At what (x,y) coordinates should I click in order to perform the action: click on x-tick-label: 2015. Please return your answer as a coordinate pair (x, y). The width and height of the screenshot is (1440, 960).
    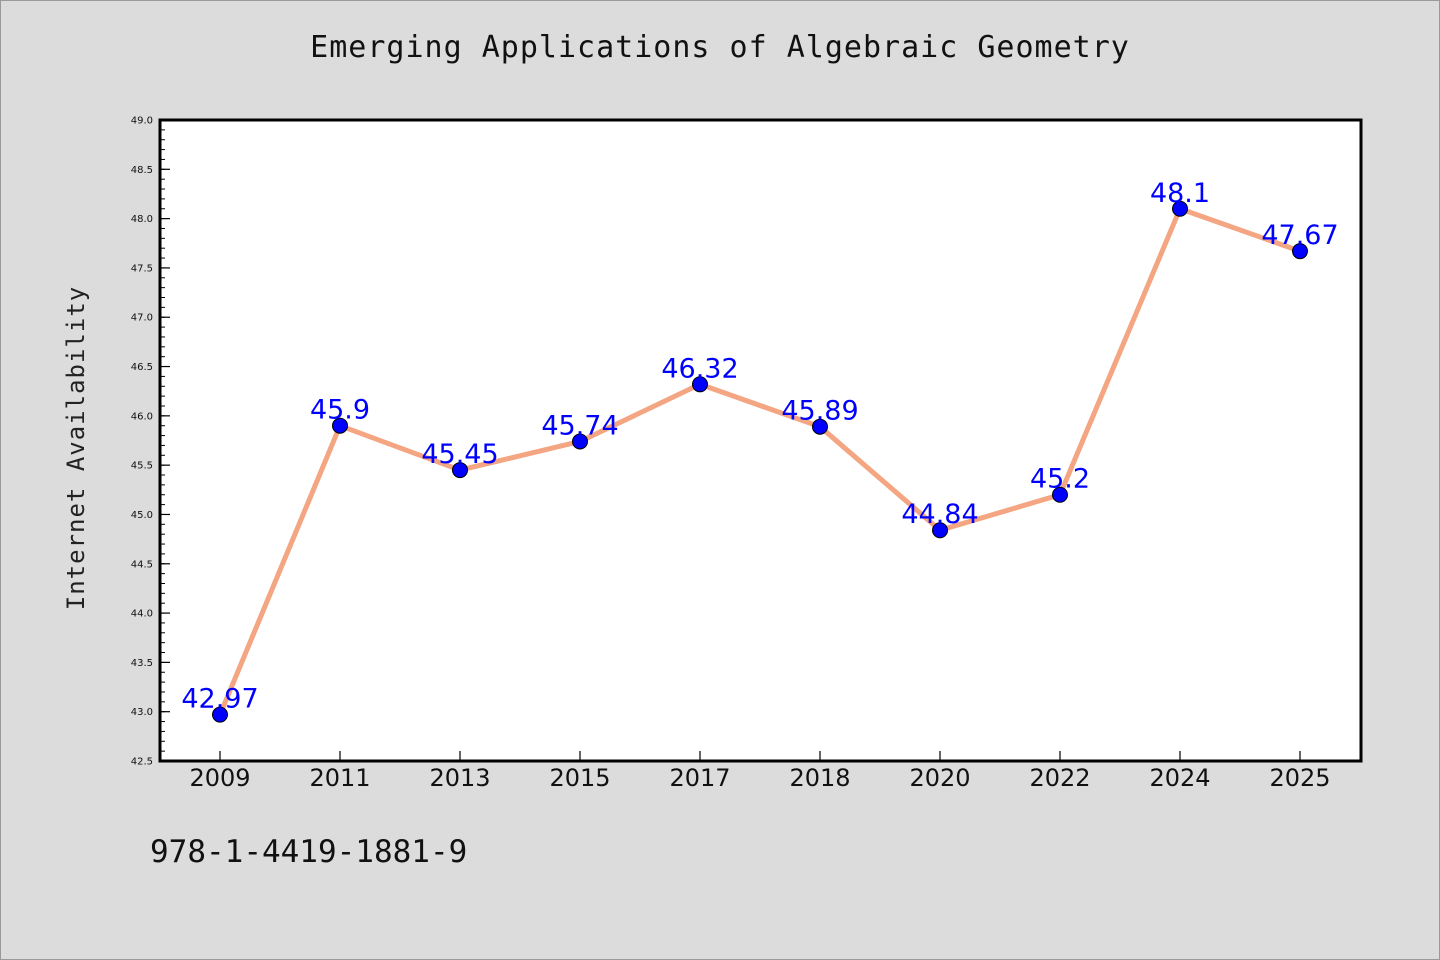
    Looking at the image, I should click on (579, 778).